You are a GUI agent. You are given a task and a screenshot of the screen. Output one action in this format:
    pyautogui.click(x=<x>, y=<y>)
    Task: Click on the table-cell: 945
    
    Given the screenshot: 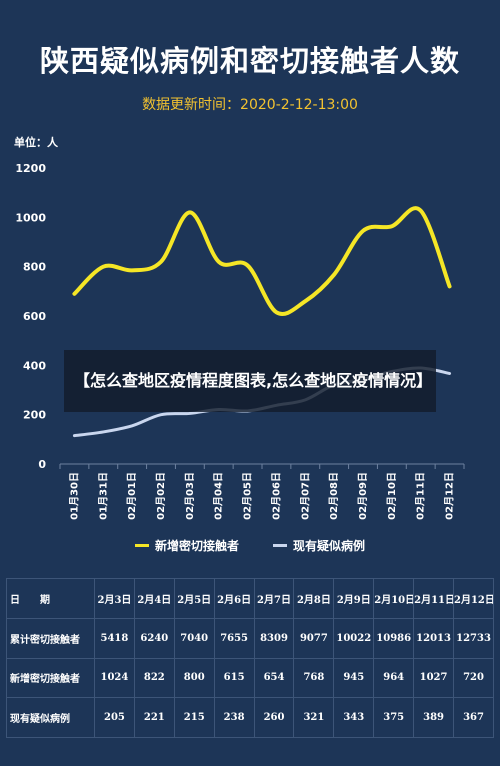 What is the action you would take?
    pyautogui.click(x=354, y=678)
    